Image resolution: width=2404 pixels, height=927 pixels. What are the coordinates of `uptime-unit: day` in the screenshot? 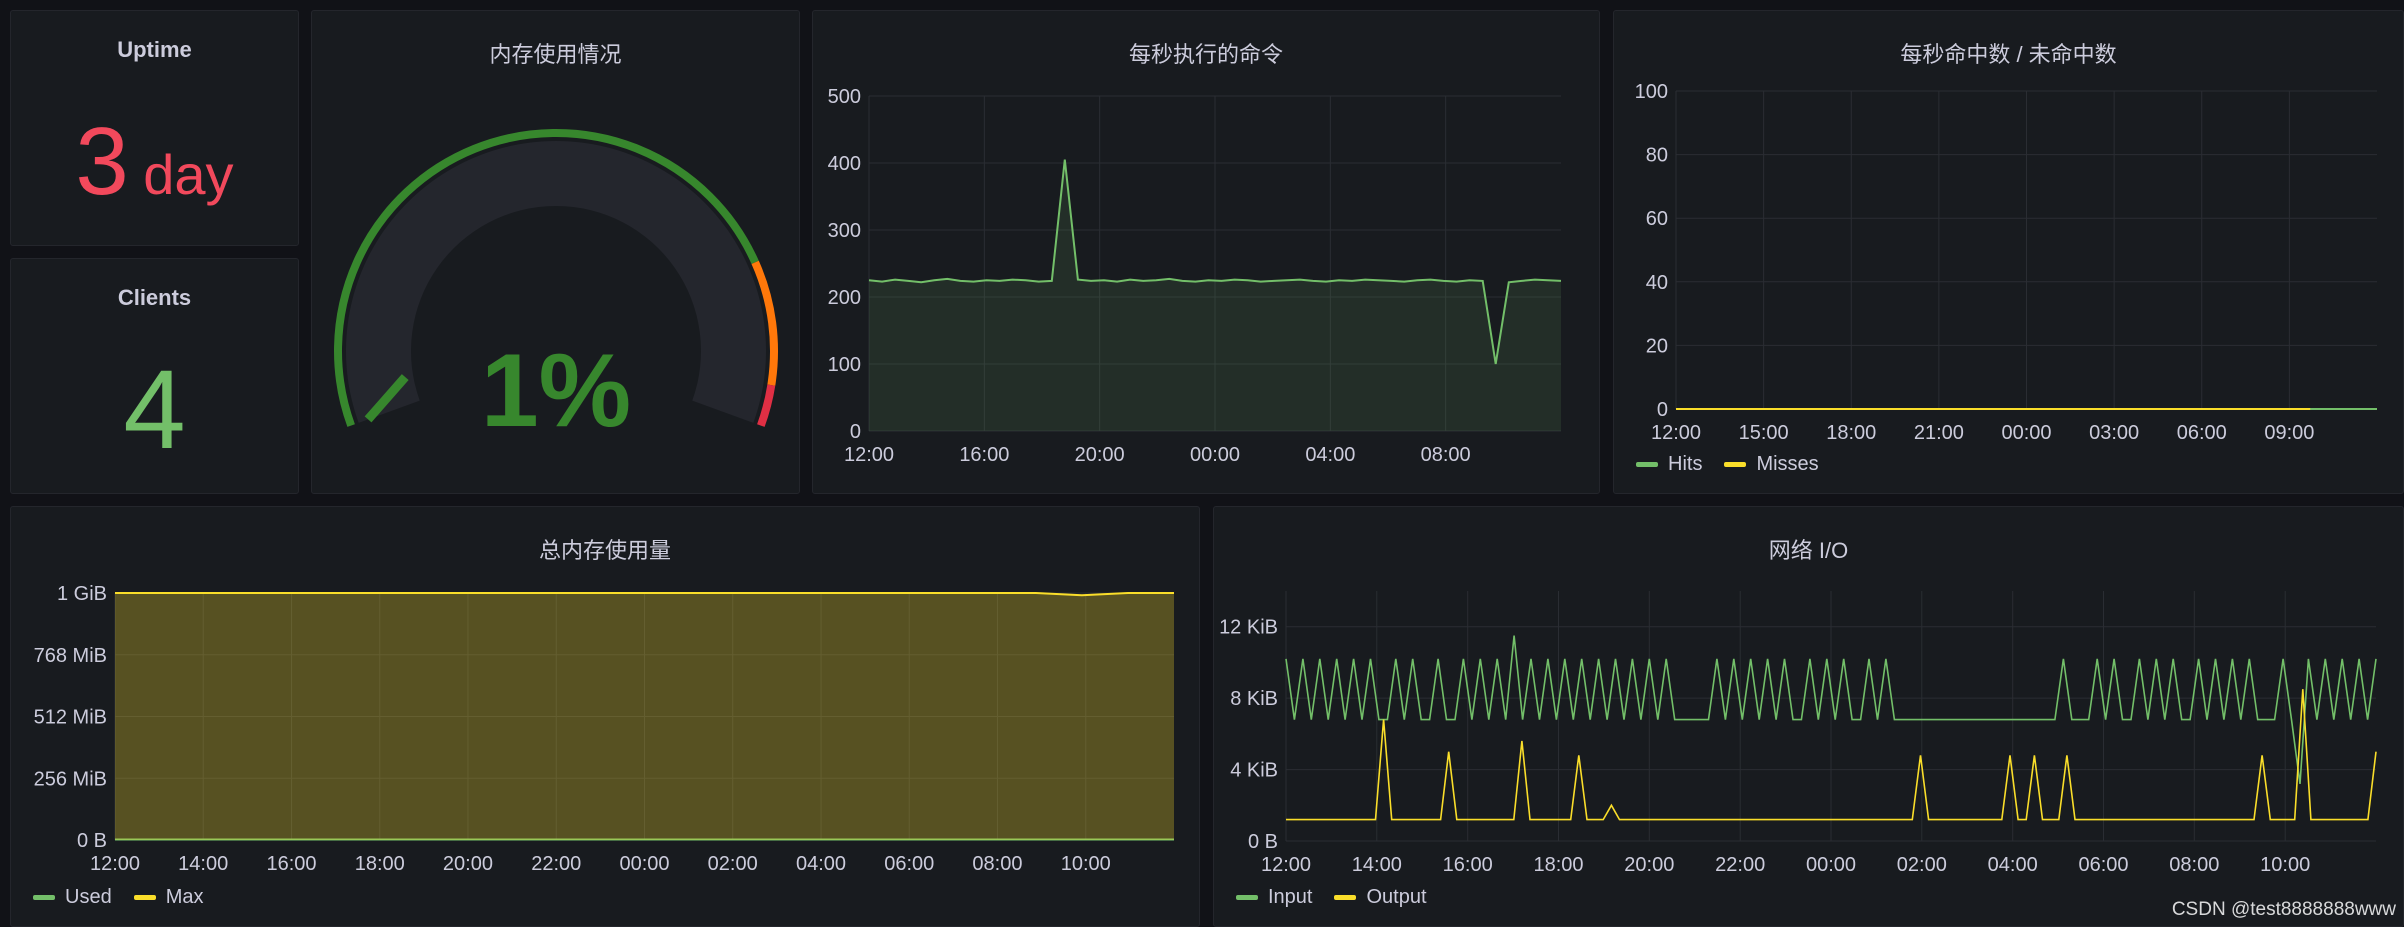 It's located at (188, 174).